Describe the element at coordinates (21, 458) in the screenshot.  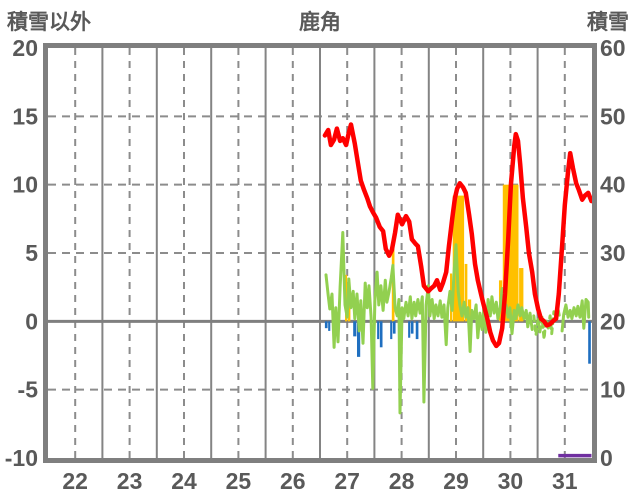
I see `left-axis-tick-label: -10` at that location.